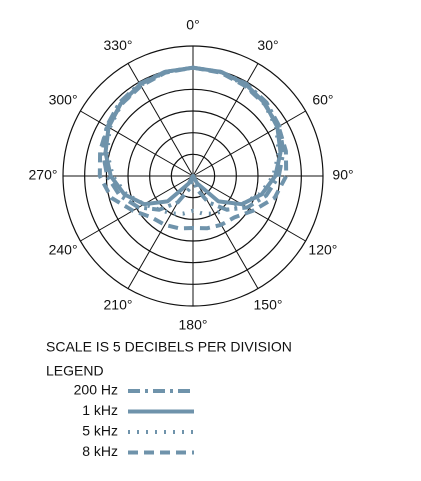  I want to click on angle-label: 210°, so click(118, 305).